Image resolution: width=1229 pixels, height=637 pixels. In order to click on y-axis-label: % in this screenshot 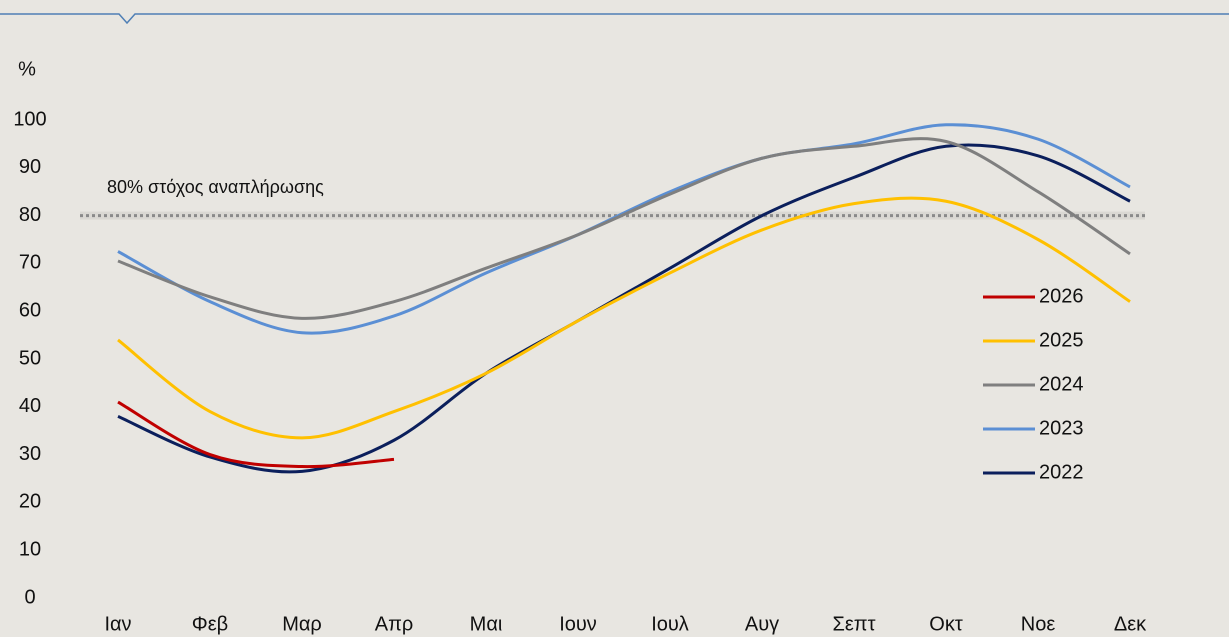, I will do `click(27, 69)`.